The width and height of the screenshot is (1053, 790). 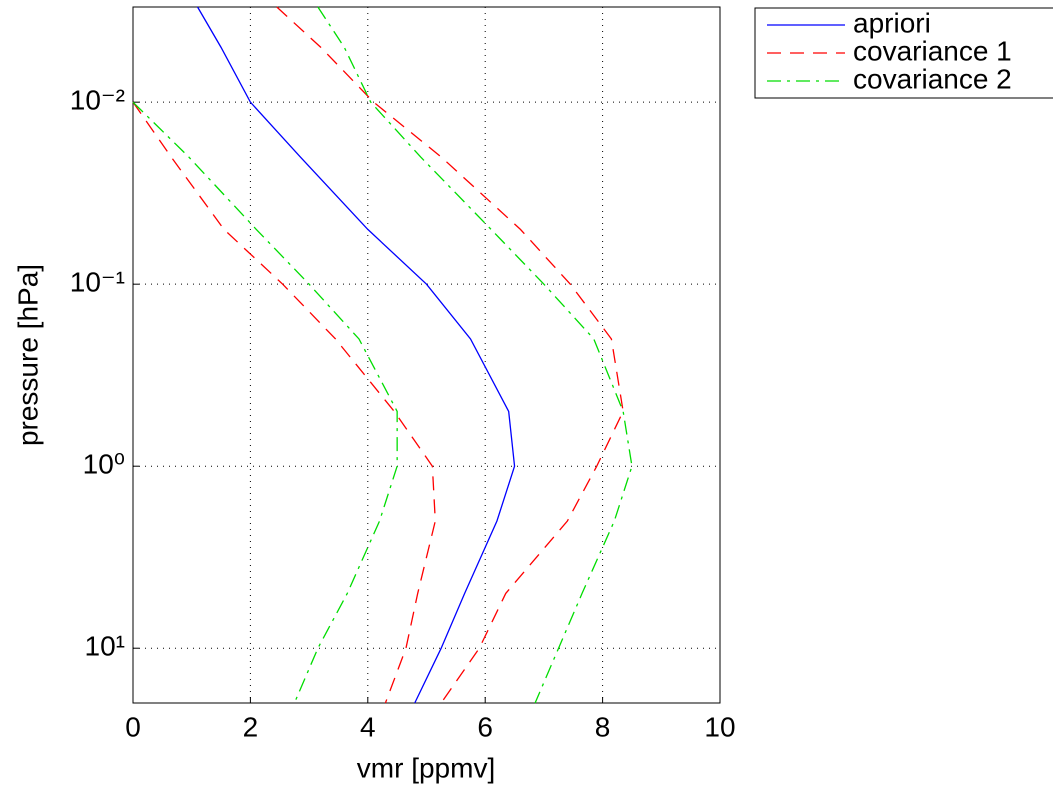 What do you see at coordinates (368, 726) in the screenshot?
I see `x-tick-label: 4` at bounding box center [368, 726].